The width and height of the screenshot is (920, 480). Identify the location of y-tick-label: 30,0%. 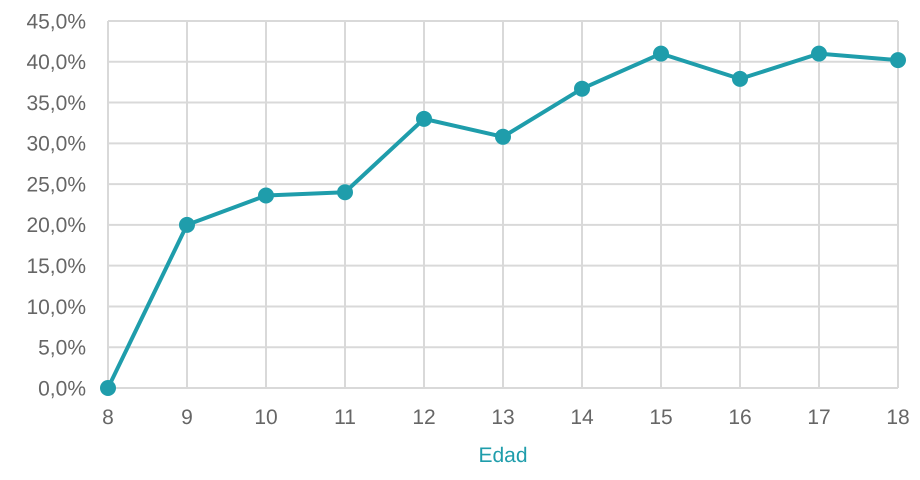
(56, 144).